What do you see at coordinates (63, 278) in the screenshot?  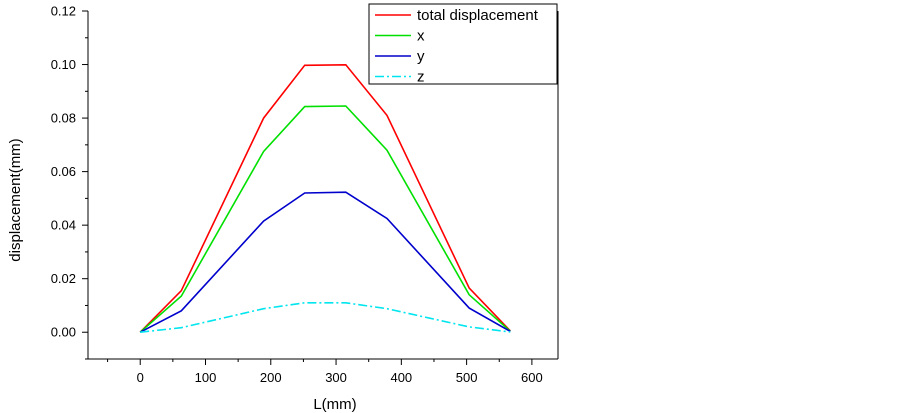 I see `y-tick-label: 0.02` at bounding box center [63, 278].